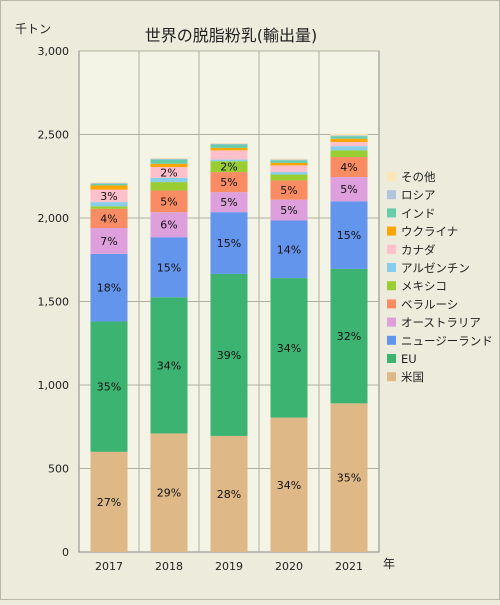 Image resolution: width=500 pixels, height=605 pixels. I want to click on bar-data-label: 39%, so click(229, 355).